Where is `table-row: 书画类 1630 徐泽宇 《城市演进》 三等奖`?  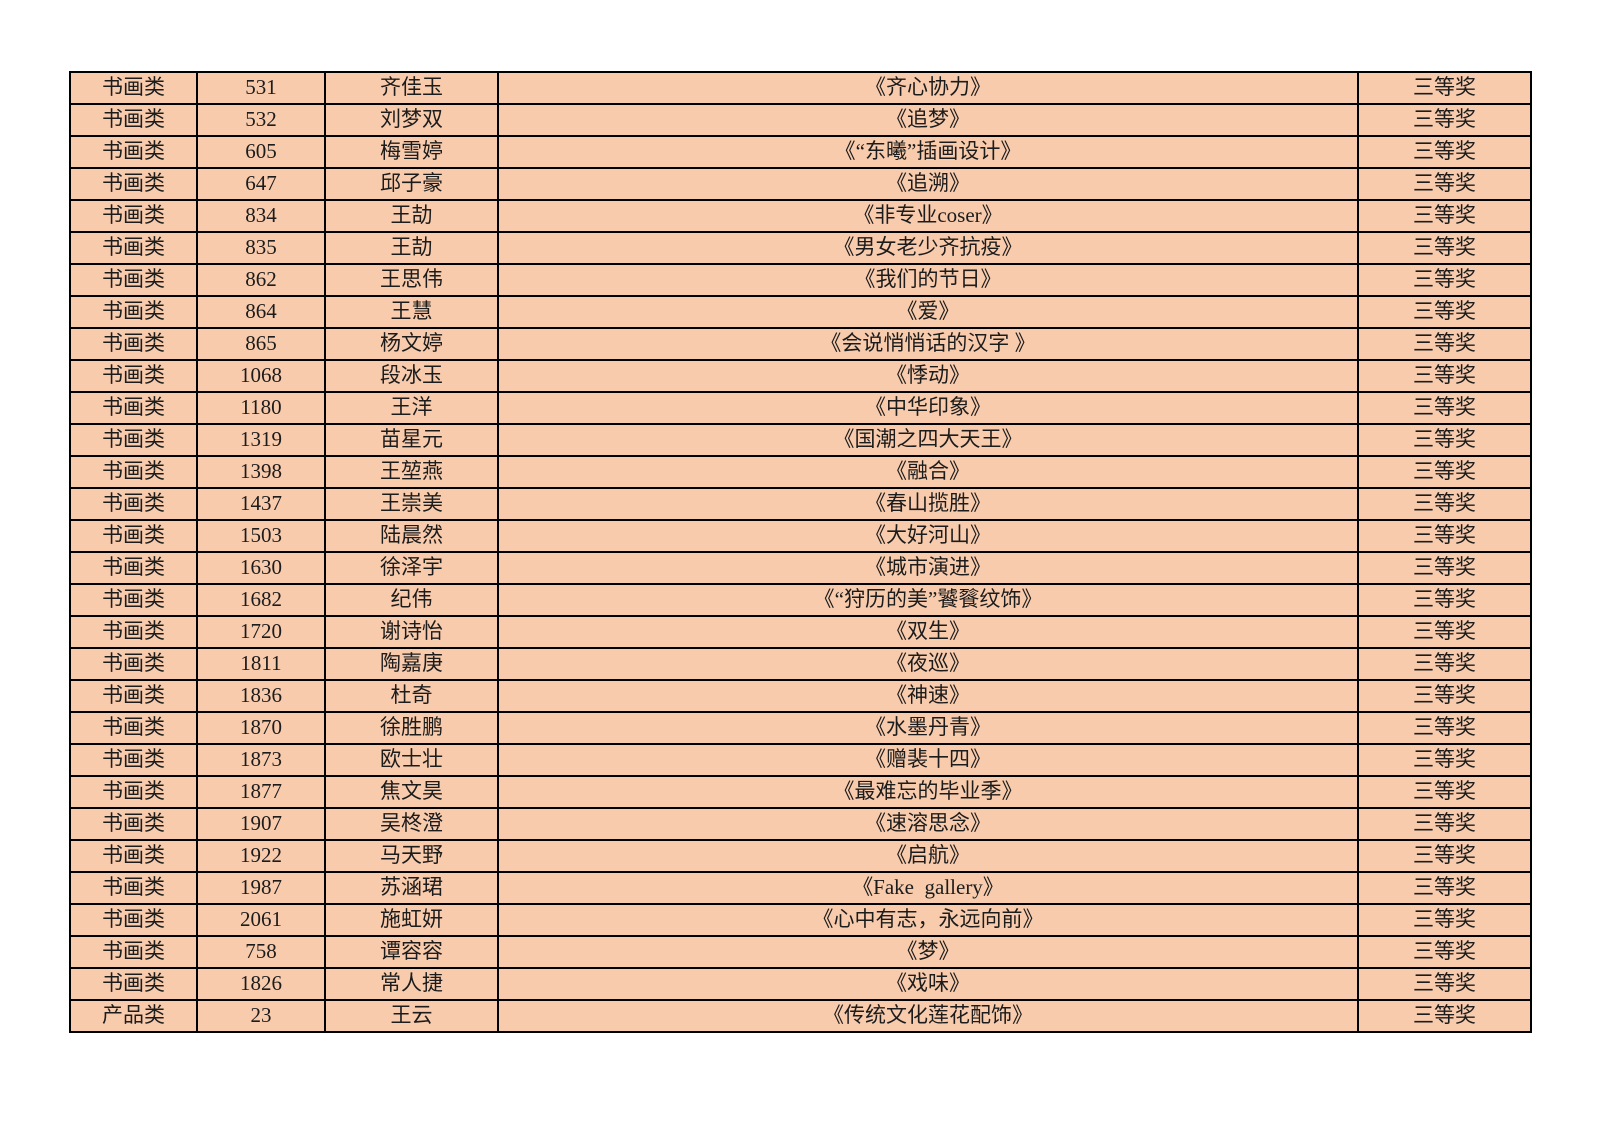 table-row: 书画类 1630 徐泽宇 《城市演进》 三等奖 is located at coordinates (800, 568).